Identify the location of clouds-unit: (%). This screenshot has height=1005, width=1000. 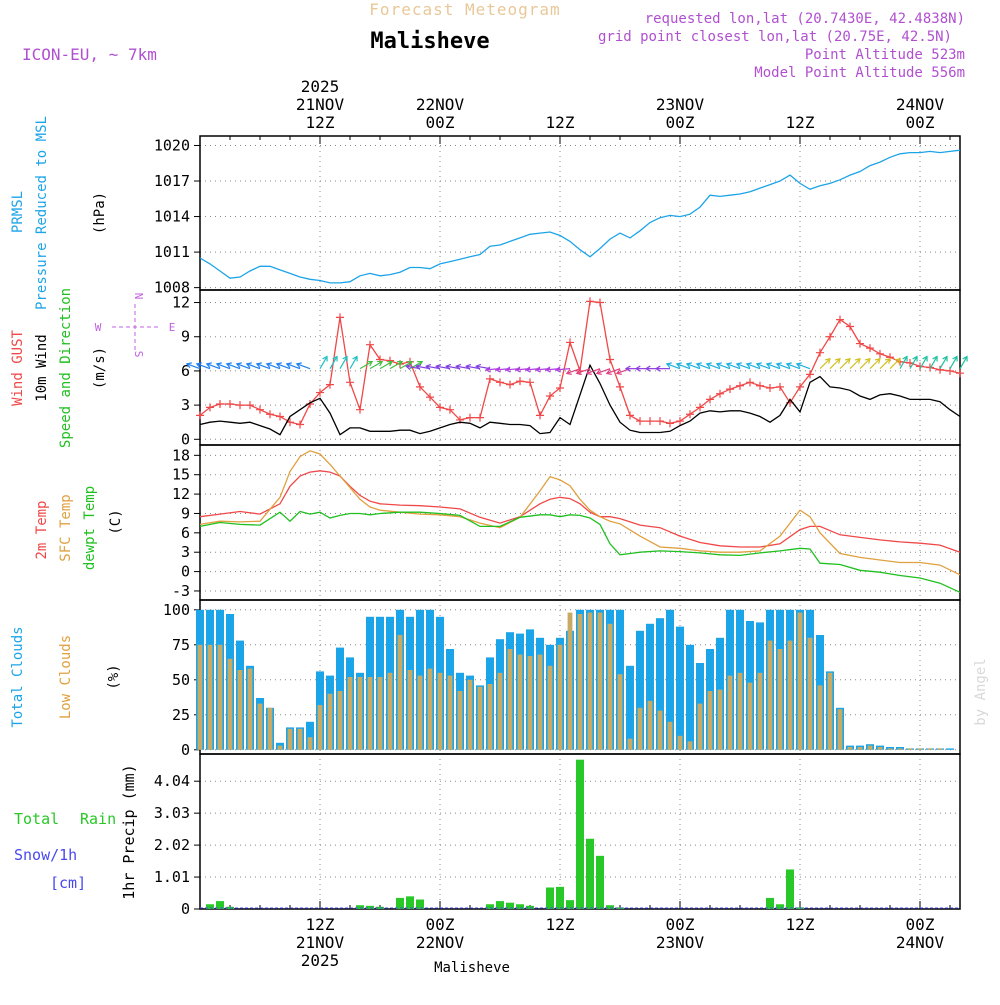
(114, 676).